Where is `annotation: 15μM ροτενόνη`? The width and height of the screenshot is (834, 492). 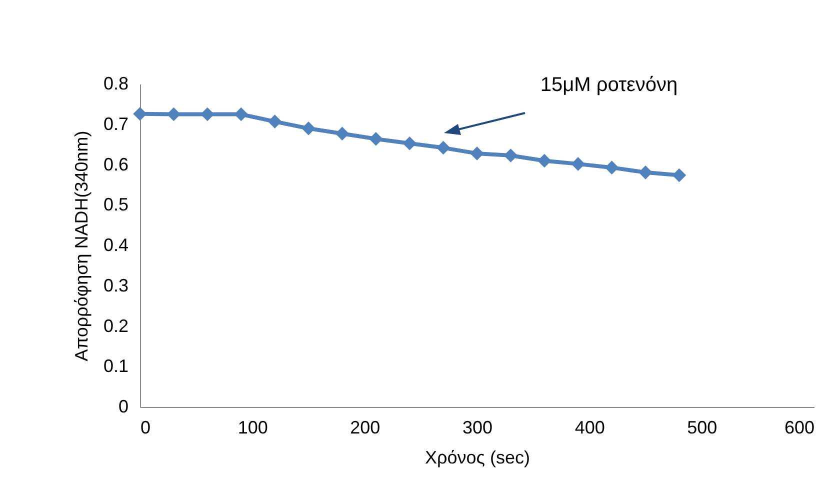 annotation: 15μM ροτενόνη is located at coordinates (609, 85).